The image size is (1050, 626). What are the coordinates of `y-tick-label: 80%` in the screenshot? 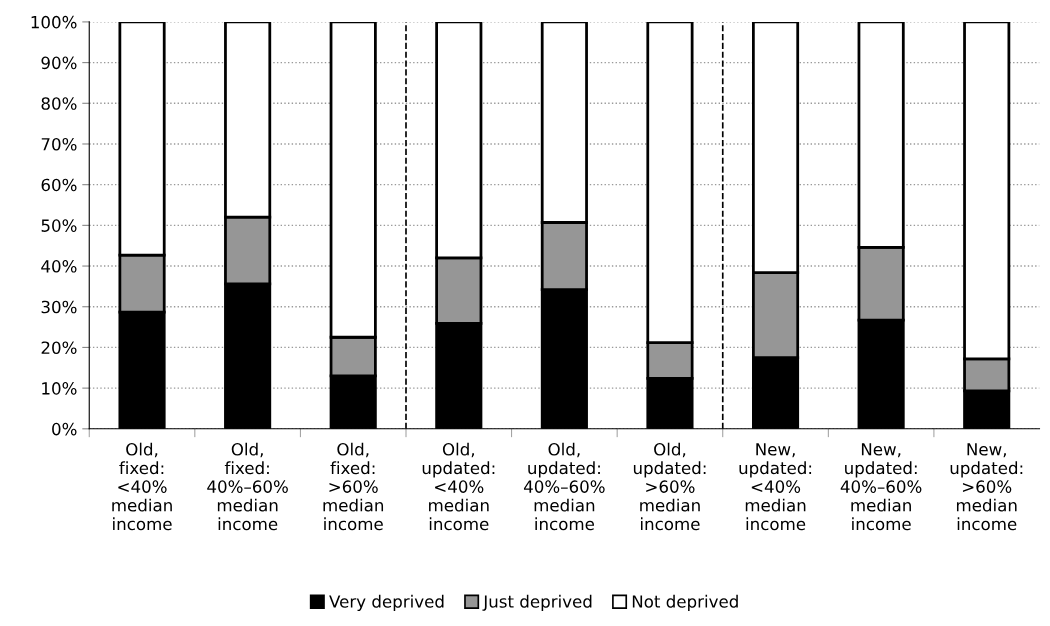 It's located at (59, 103).